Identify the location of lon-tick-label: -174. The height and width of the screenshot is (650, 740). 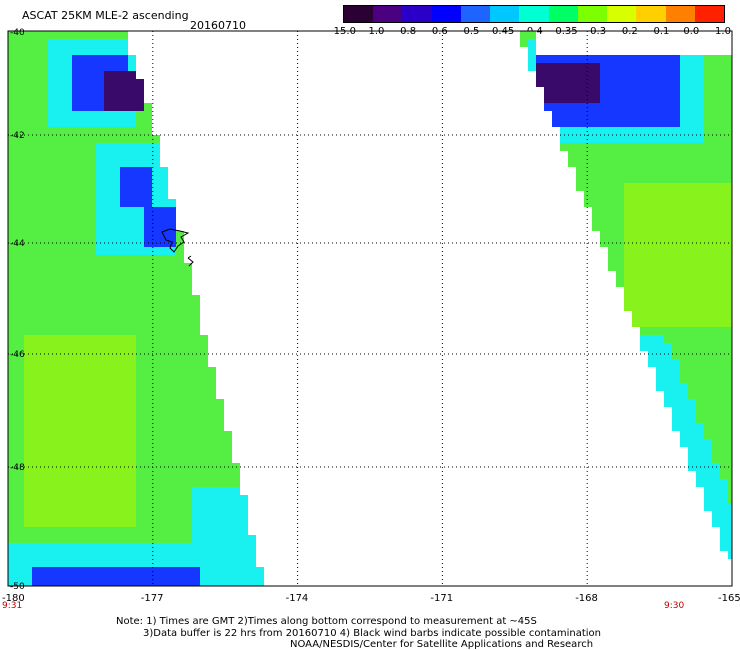
(297, 598).